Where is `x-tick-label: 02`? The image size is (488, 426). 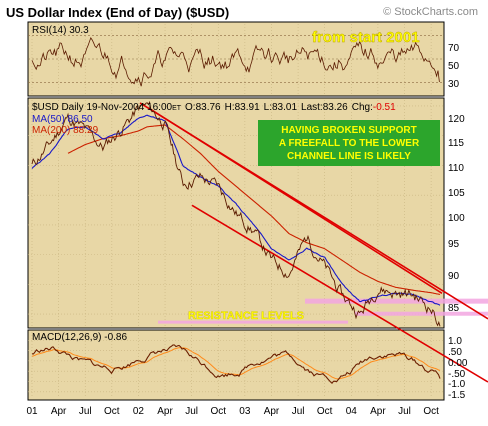
x-tick-label: 02 is located at coordinates (139, 411).